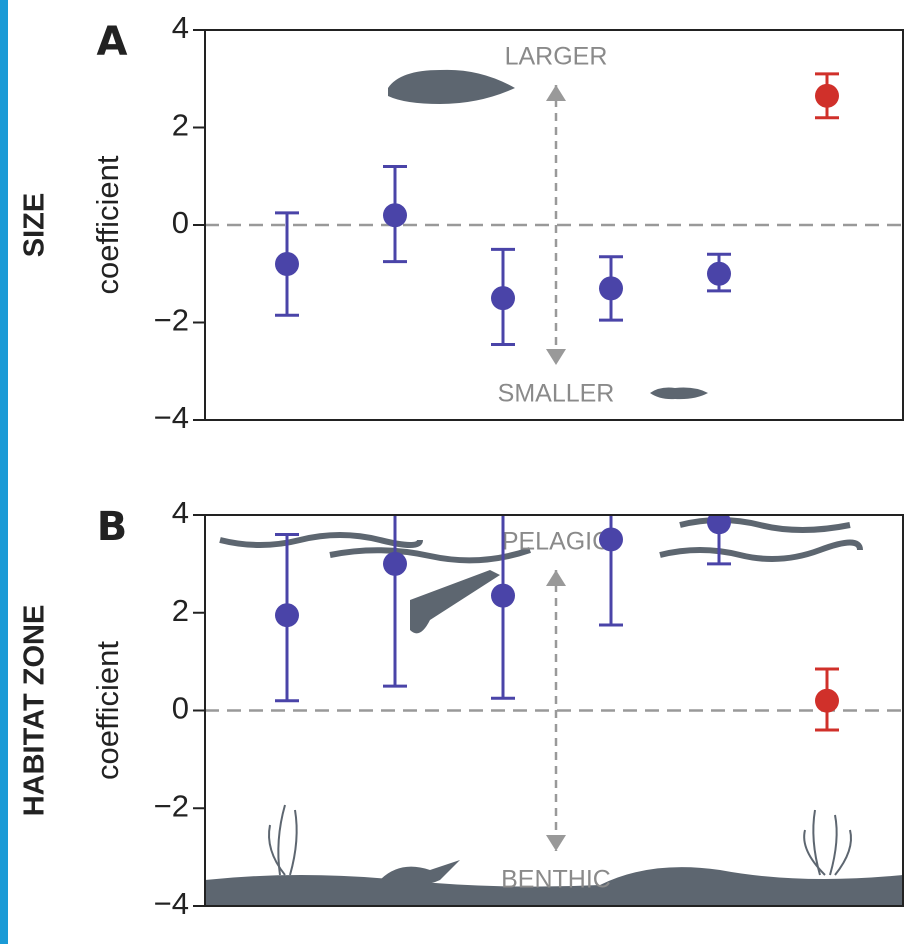 The width and height of the screenshot is (906, 944). What do you see at coordinates (35, 711) in the screenshot?
I see `row-label: HABITAT ZONE` at bounding box center [35, 711].